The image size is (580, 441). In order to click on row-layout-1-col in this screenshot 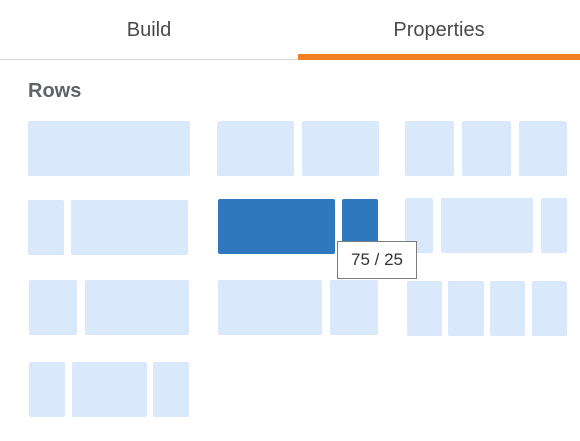, I will do `click(109, 148)`.